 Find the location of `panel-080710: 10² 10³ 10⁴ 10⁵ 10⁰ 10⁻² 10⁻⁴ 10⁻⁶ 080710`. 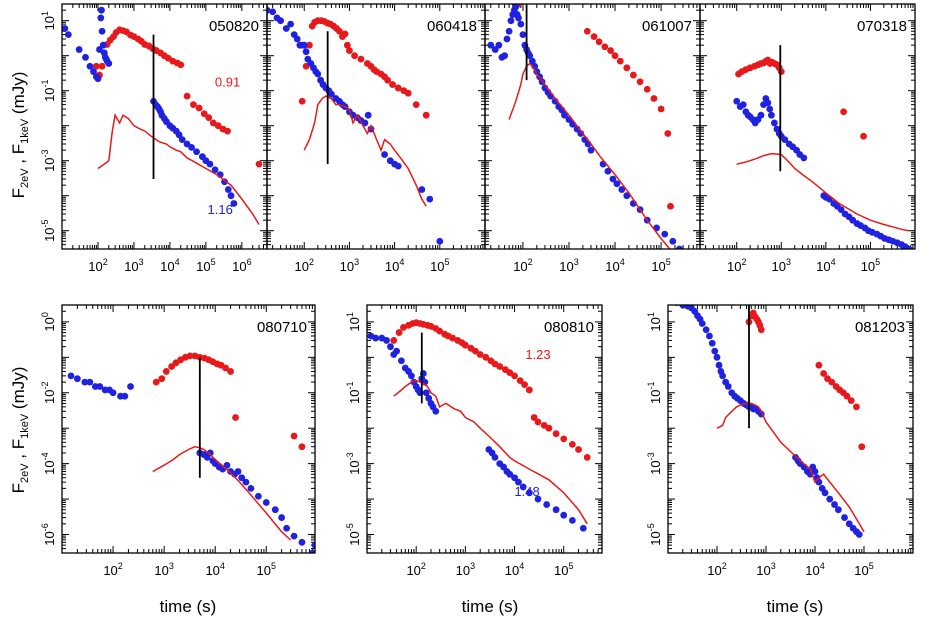

panel-080710: 10² 10³ 10⁴ 10⁵ 10⁰ 10⁻² 10⁻⁴ 10⁻⁶ 080710 is located at coordinates (178, 441).